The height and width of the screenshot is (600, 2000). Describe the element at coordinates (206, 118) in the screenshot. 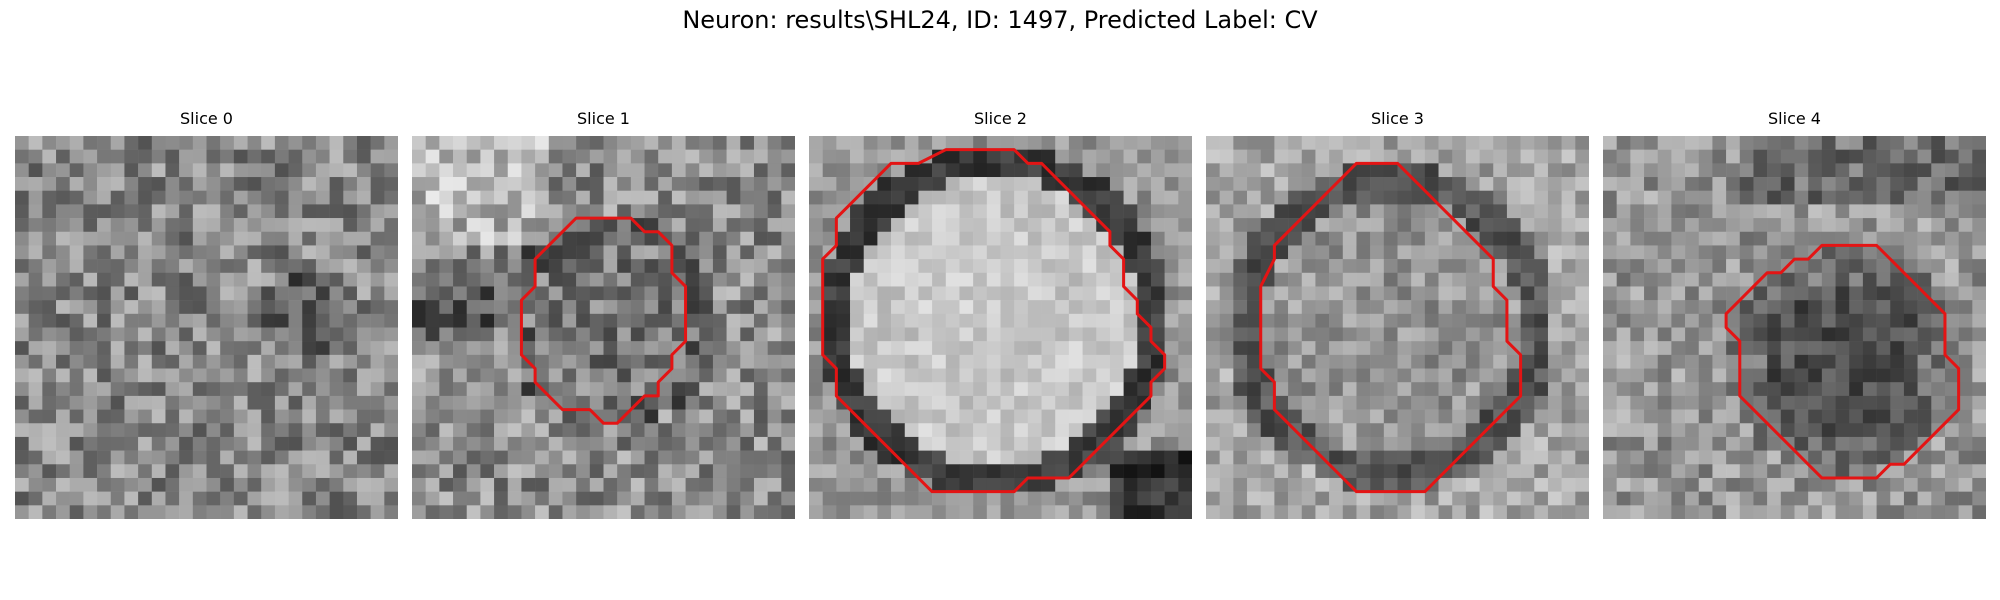

I see `slice-title: Slice 0` at that location.